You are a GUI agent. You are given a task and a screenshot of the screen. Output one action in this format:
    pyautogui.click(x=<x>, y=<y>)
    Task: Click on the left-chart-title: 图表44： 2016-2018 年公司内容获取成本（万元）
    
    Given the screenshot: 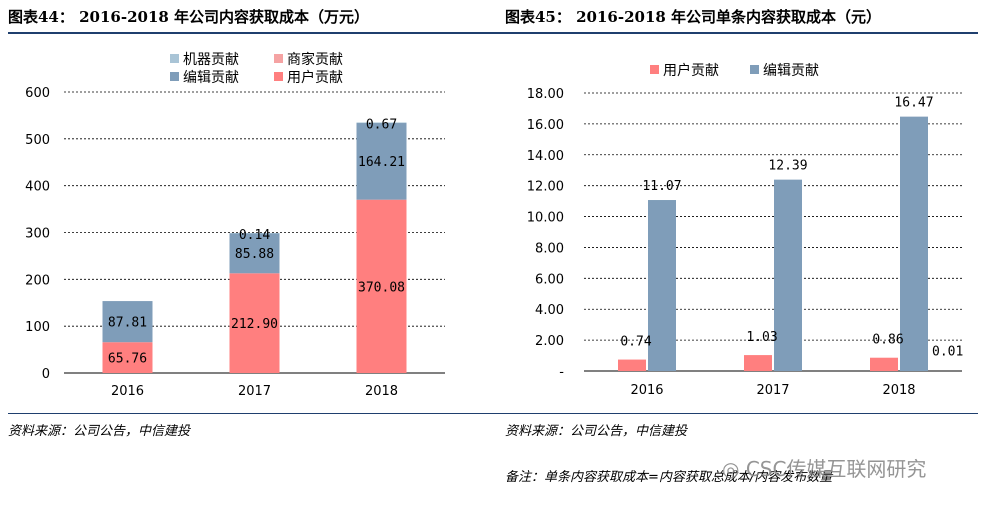 What is the action you would take?
    pyautogui.click(x=189, y=17)
    